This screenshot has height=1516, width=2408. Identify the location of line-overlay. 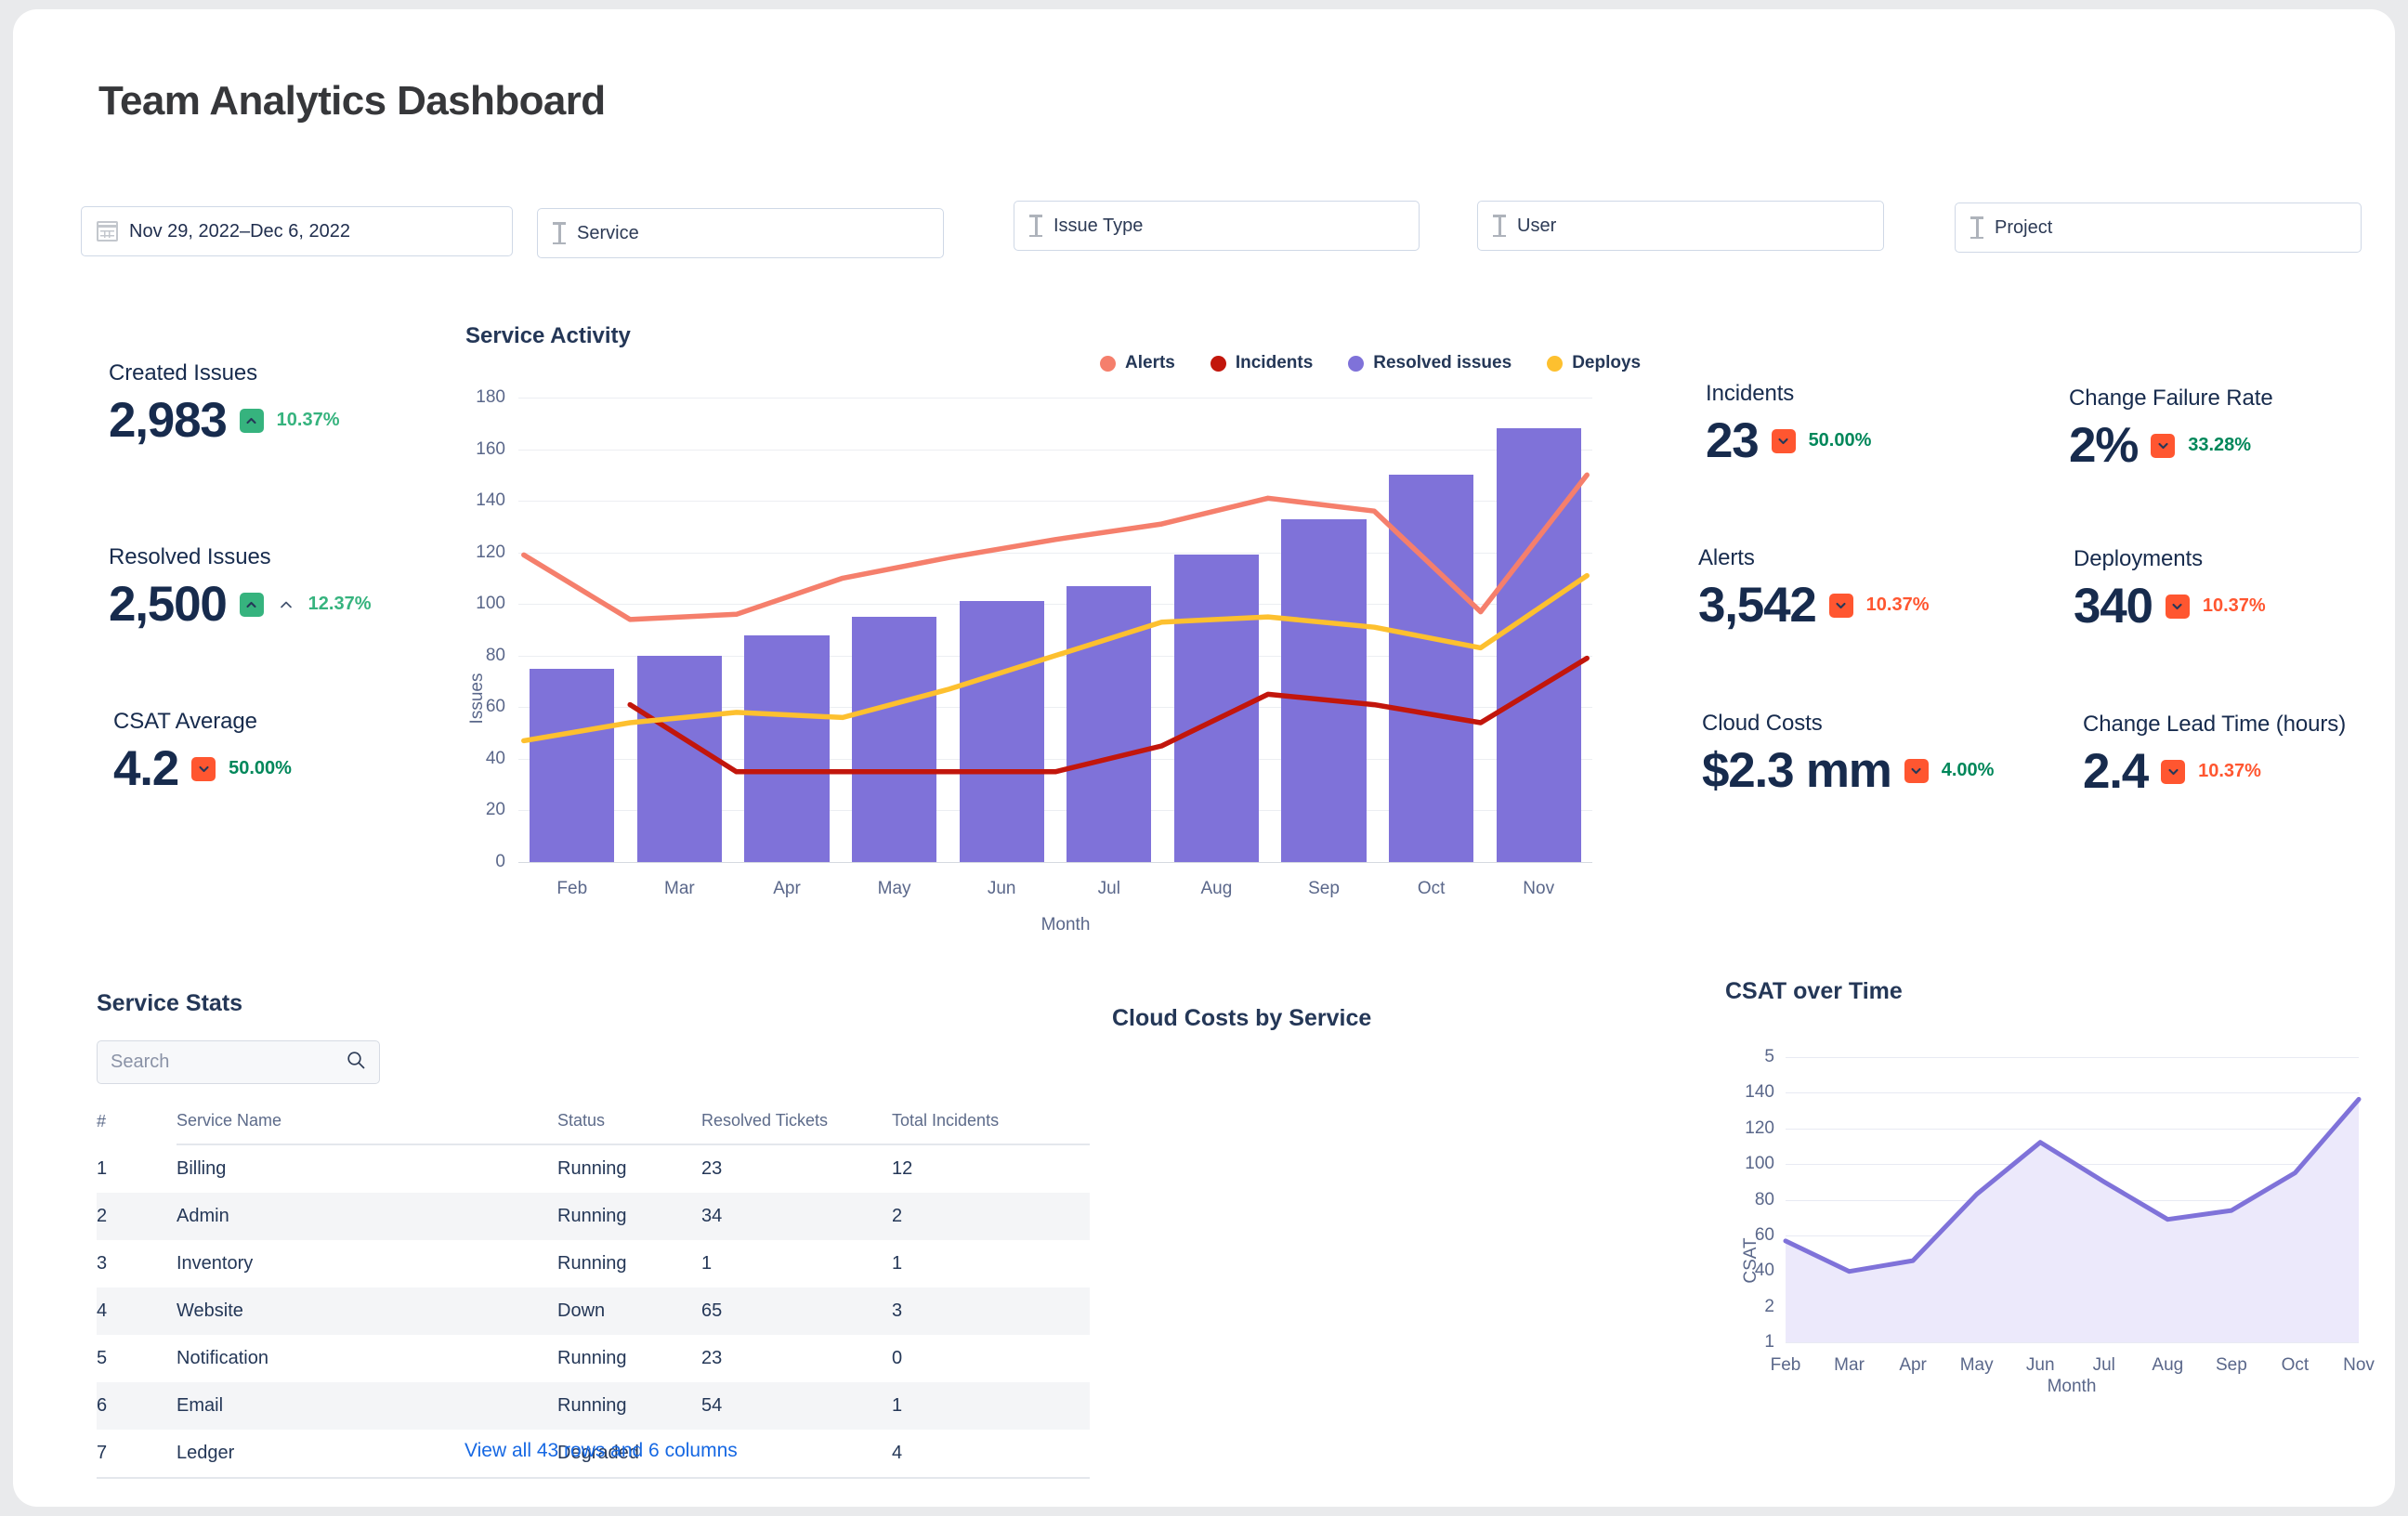
(1055, 623).